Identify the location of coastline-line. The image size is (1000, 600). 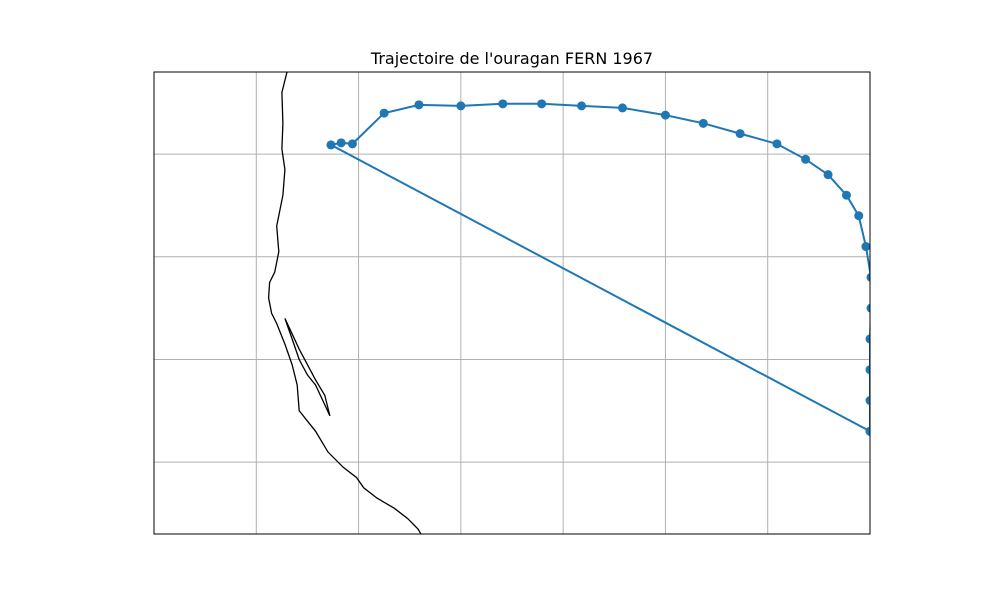
(344, 303).